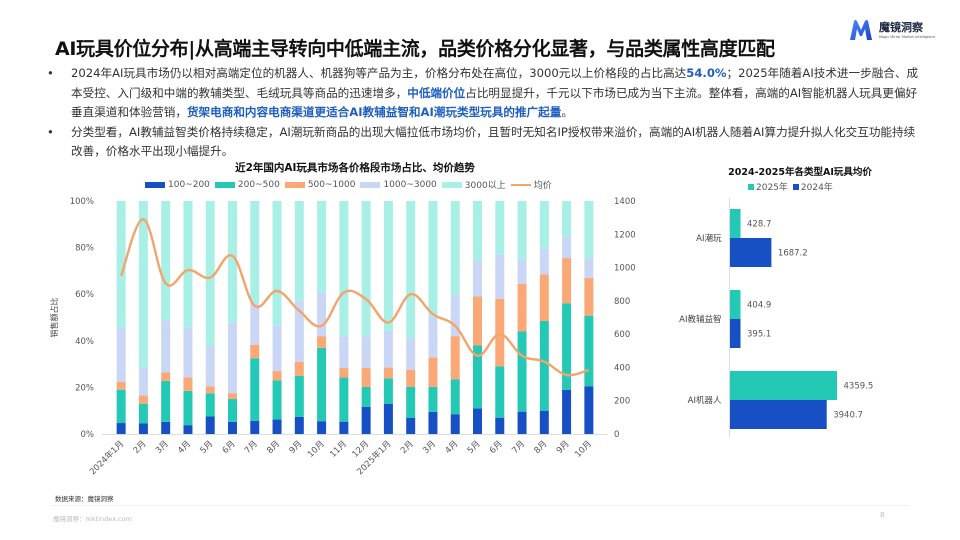  What do you see at coordinates (725, 319) in the screenshot?
I see `category-group: AI教辅益智 404.9 395.1` at bounding box center [725, 319].